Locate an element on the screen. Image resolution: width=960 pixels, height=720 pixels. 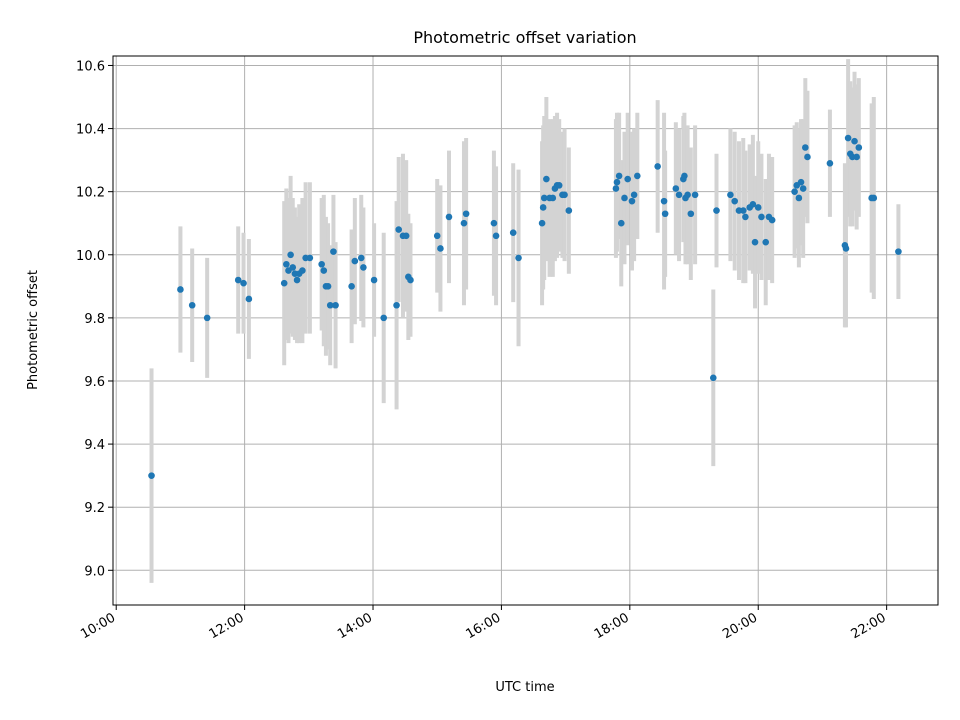
y-tick-label: 10.6 is located at coordinates (90, 66).